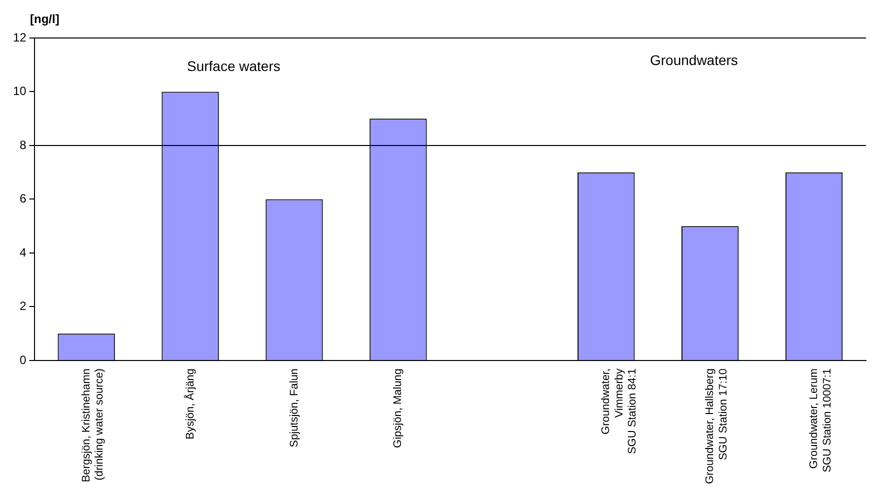 The width and height of the screenshot is (876, 487). Describe the element at coordinates (93, 425) in the screenshot. I see `x-tick-label: Bergsjön, Kristinehamn (drinking water source)` at that location.